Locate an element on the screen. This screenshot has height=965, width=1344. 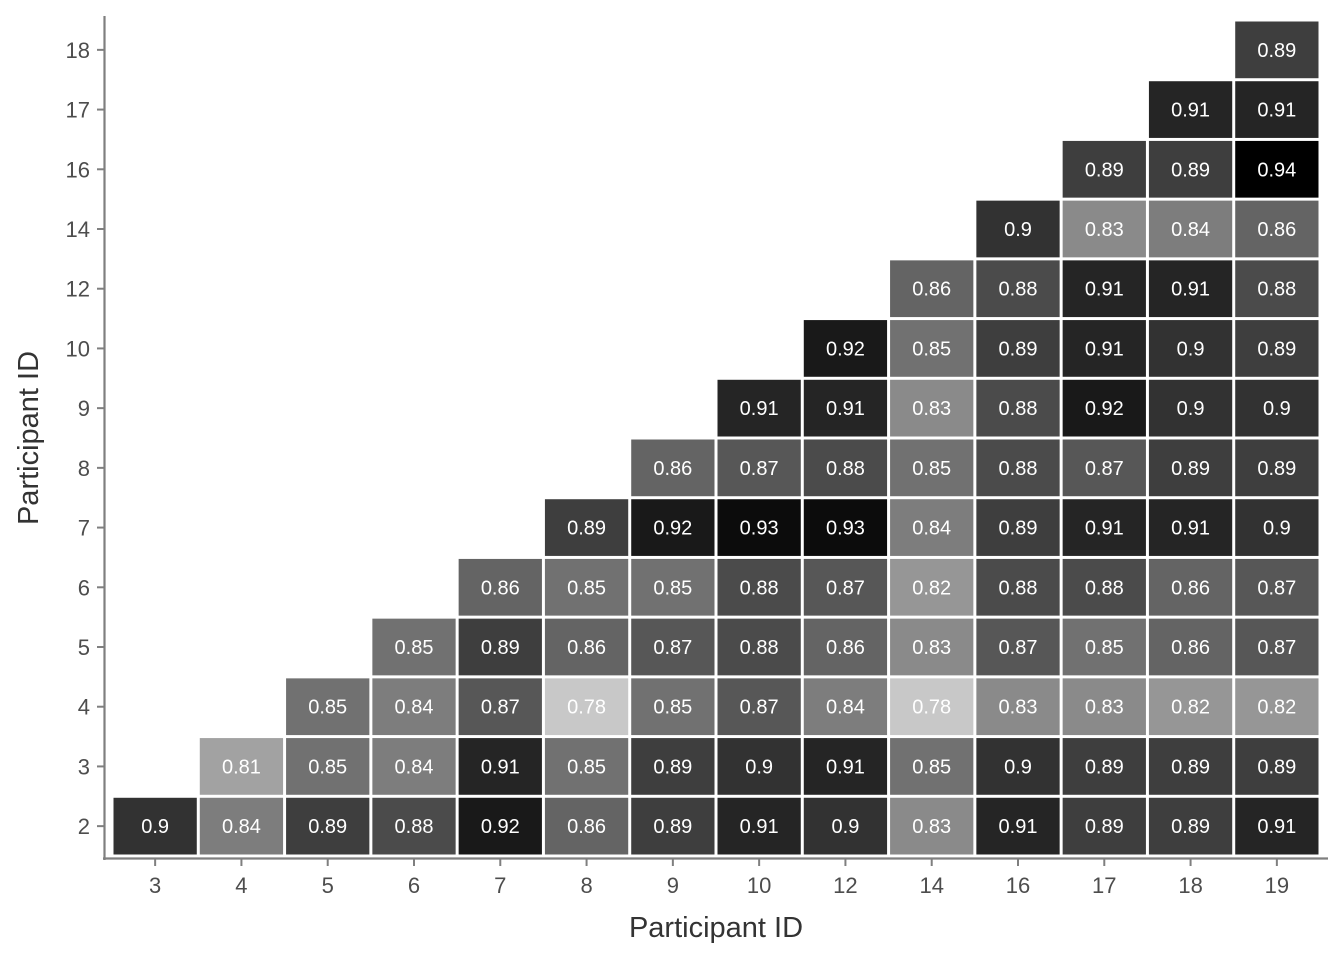
y-tick-label: 10 is located at coordinates (78, 348).